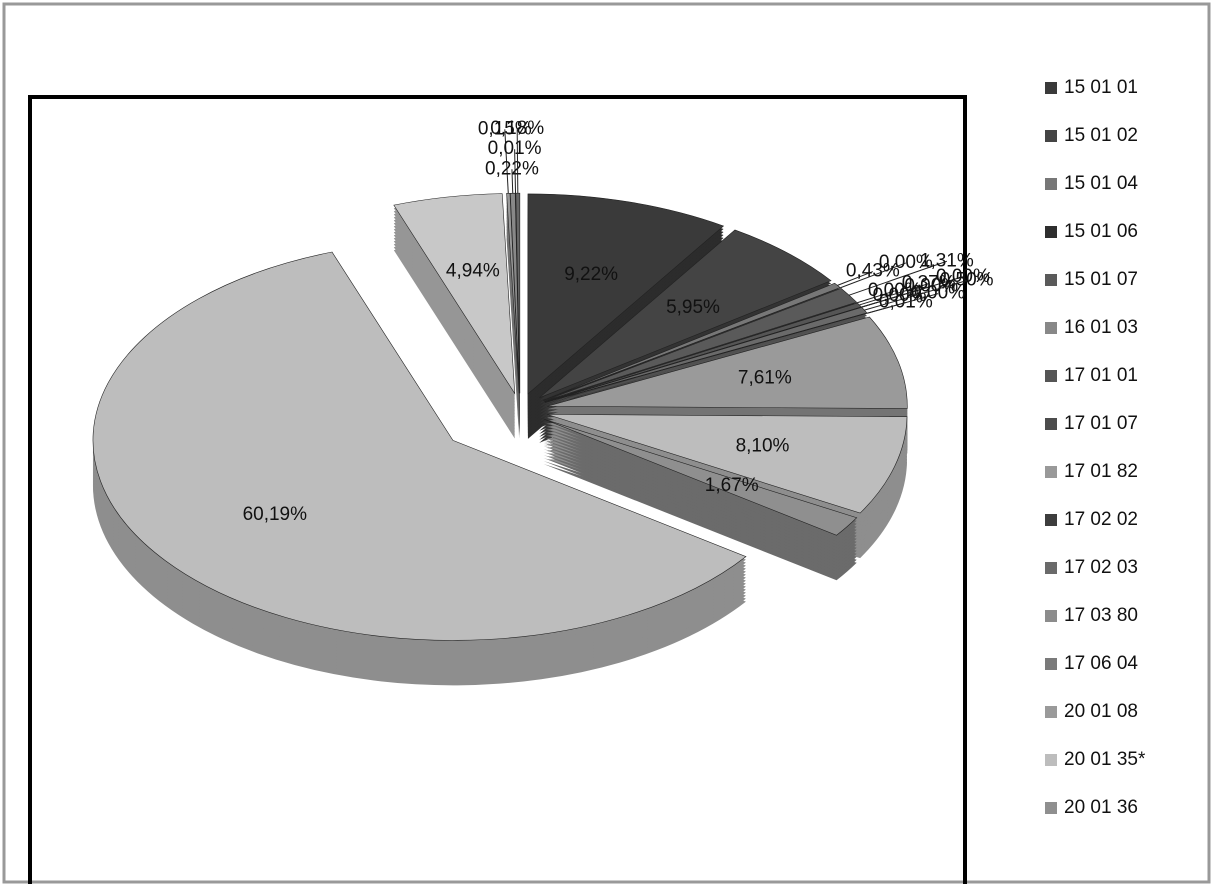 The width and height of the screenshot is (1213, 889). I want to click on legend-label: 17 02 03, so click(1101, 567).